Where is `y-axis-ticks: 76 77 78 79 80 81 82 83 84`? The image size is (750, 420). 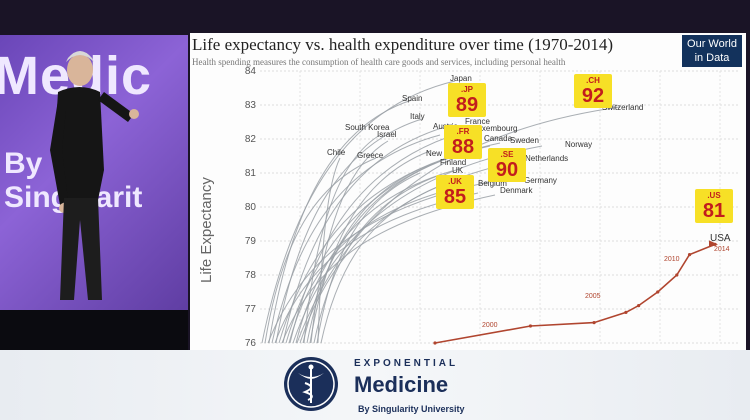
y-axis-ticks: 76 77 78 79 80 81 82 83 84 is located at coordinates (251, 207).